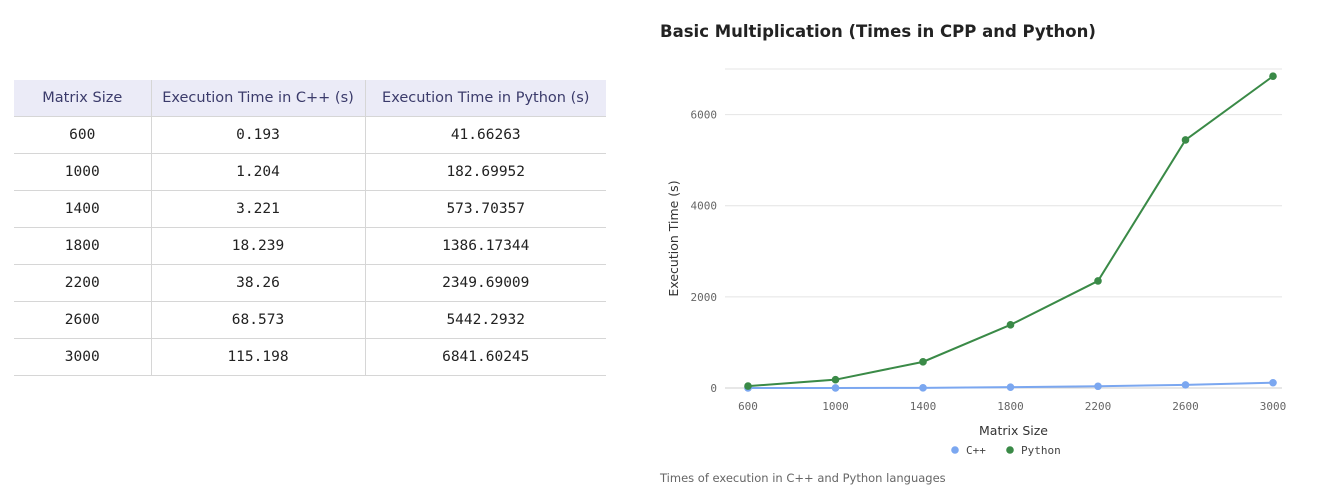  I want to click on cell-matrix-size: 2600, so click(83, 320).